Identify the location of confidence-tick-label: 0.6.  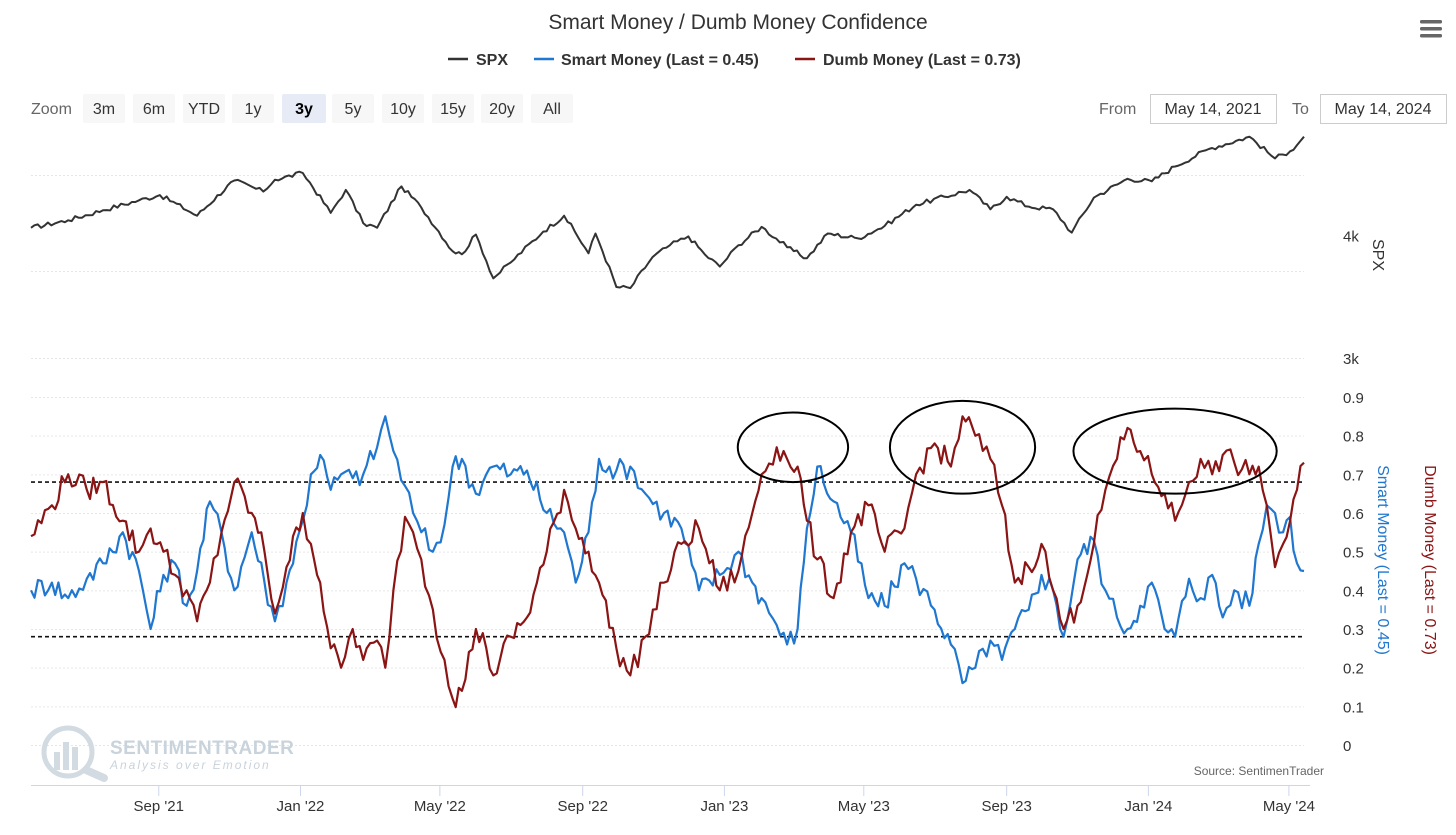
(1353, 514).